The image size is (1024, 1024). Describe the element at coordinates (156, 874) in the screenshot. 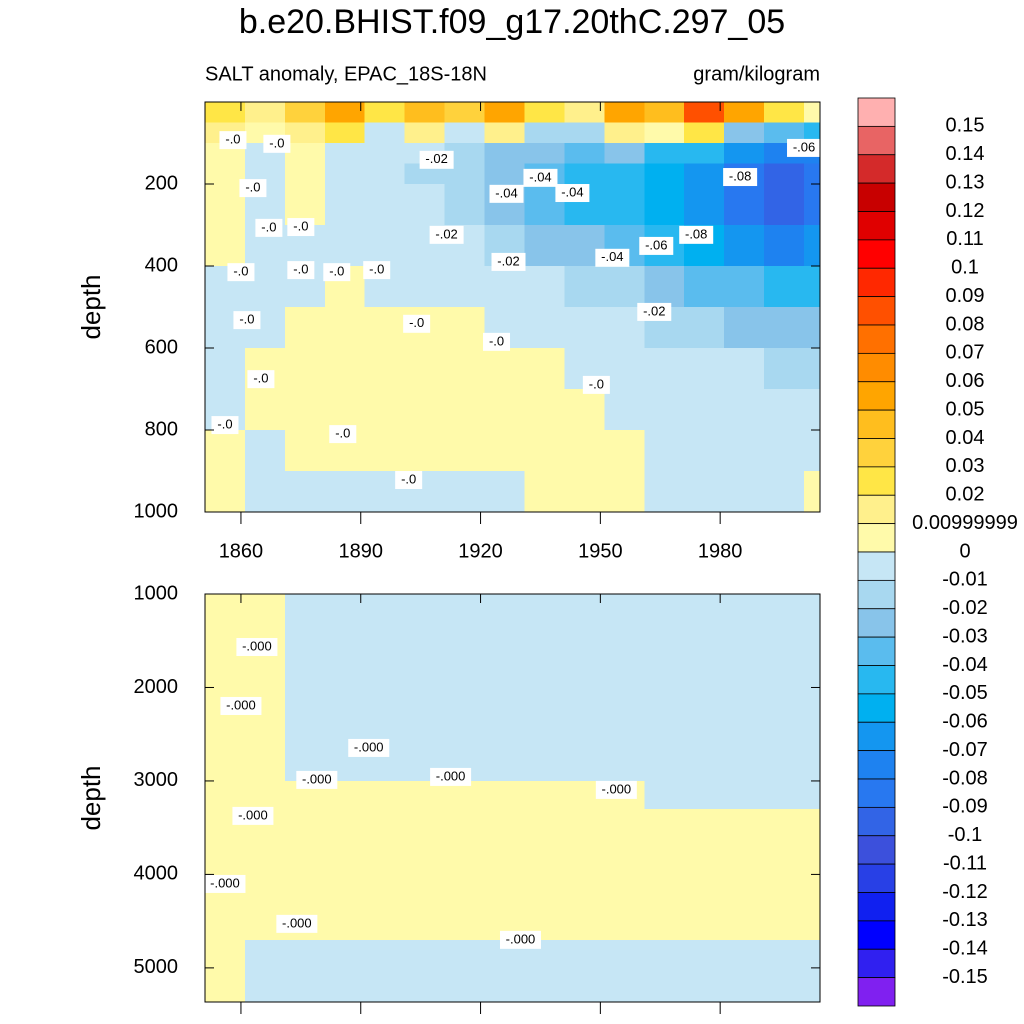

I see `y-tick-label: 4000` at that location.